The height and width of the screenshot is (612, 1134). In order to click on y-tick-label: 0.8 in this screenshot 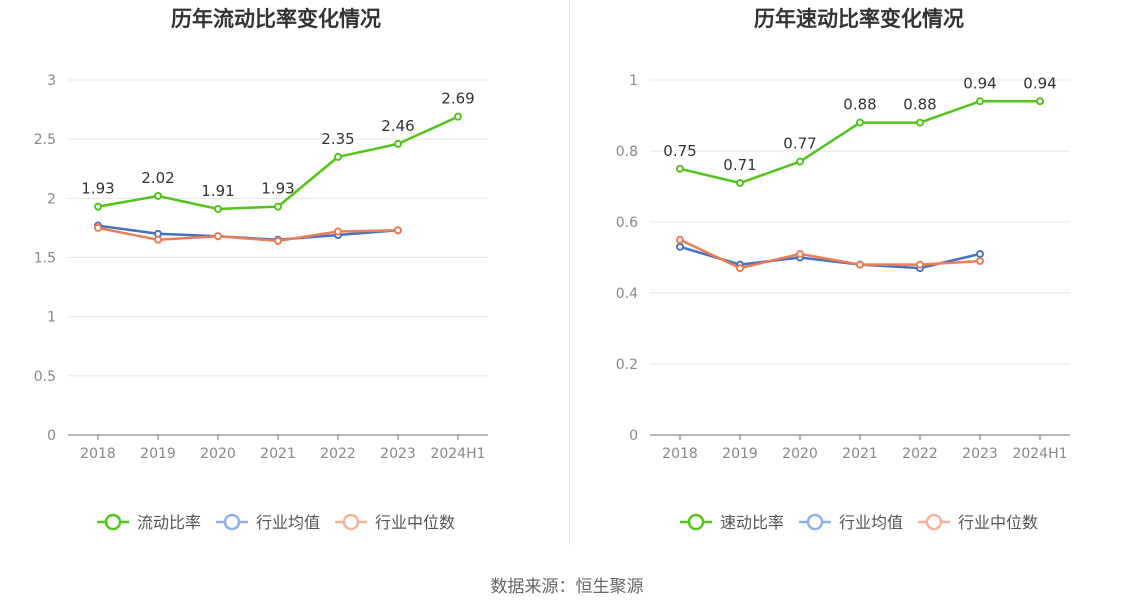, I will do `click(627, 152)`.